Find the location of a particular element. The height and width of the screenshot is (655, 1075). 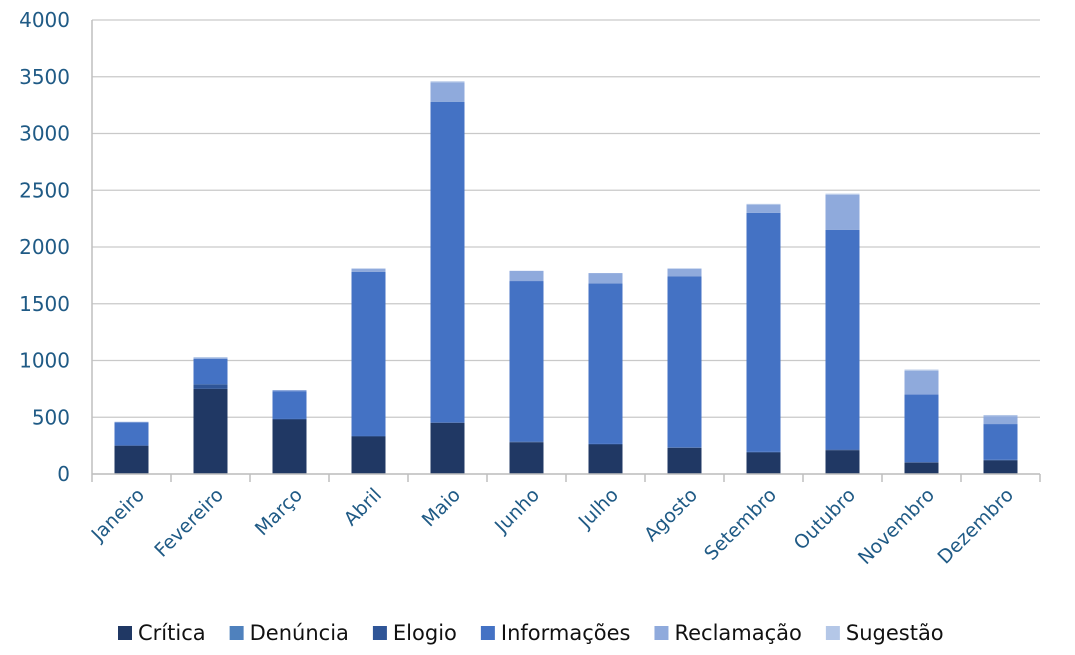

y-tick-label: 2500 is located at coordinates (44, 190).